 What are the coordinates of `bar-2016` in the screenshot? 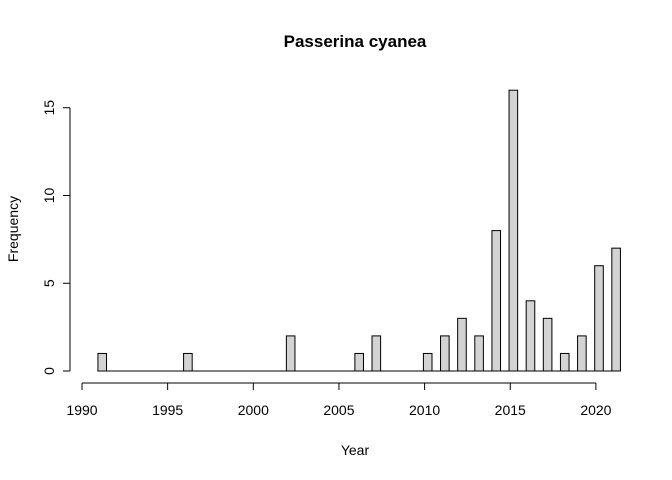 It's located at (530, 336).